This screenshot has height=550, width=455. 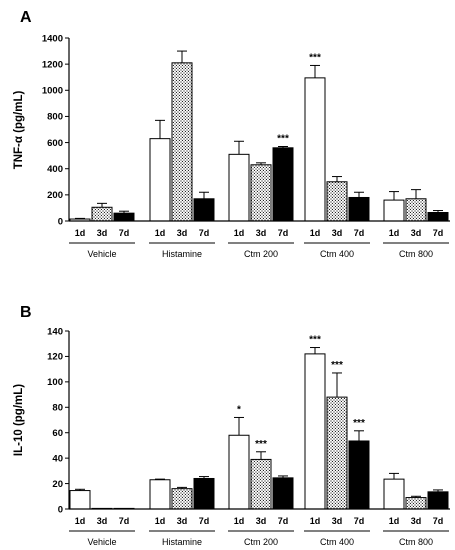 I want to click on y-tick-label: 120, so click(x=55, y=357).